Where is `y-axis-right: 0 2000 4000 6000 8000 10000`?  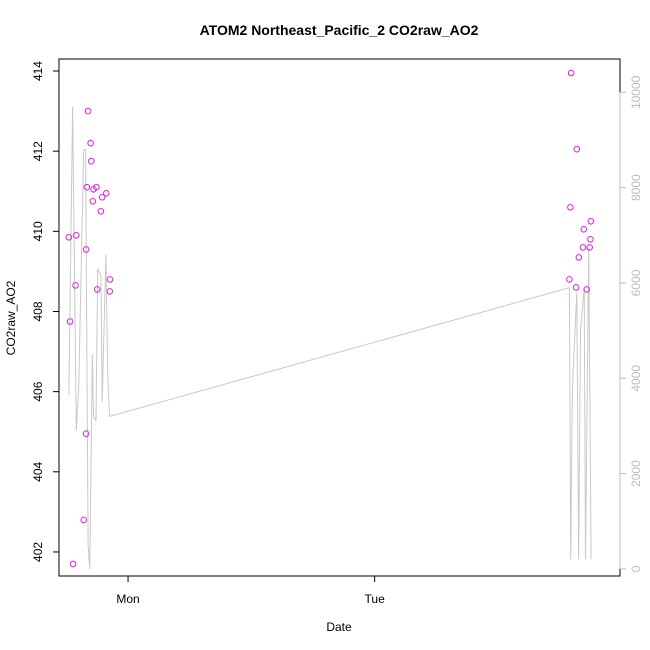 y-axis-right: 0 2000 4000 6000 8000 10000 is located at coordinates (631, 323).